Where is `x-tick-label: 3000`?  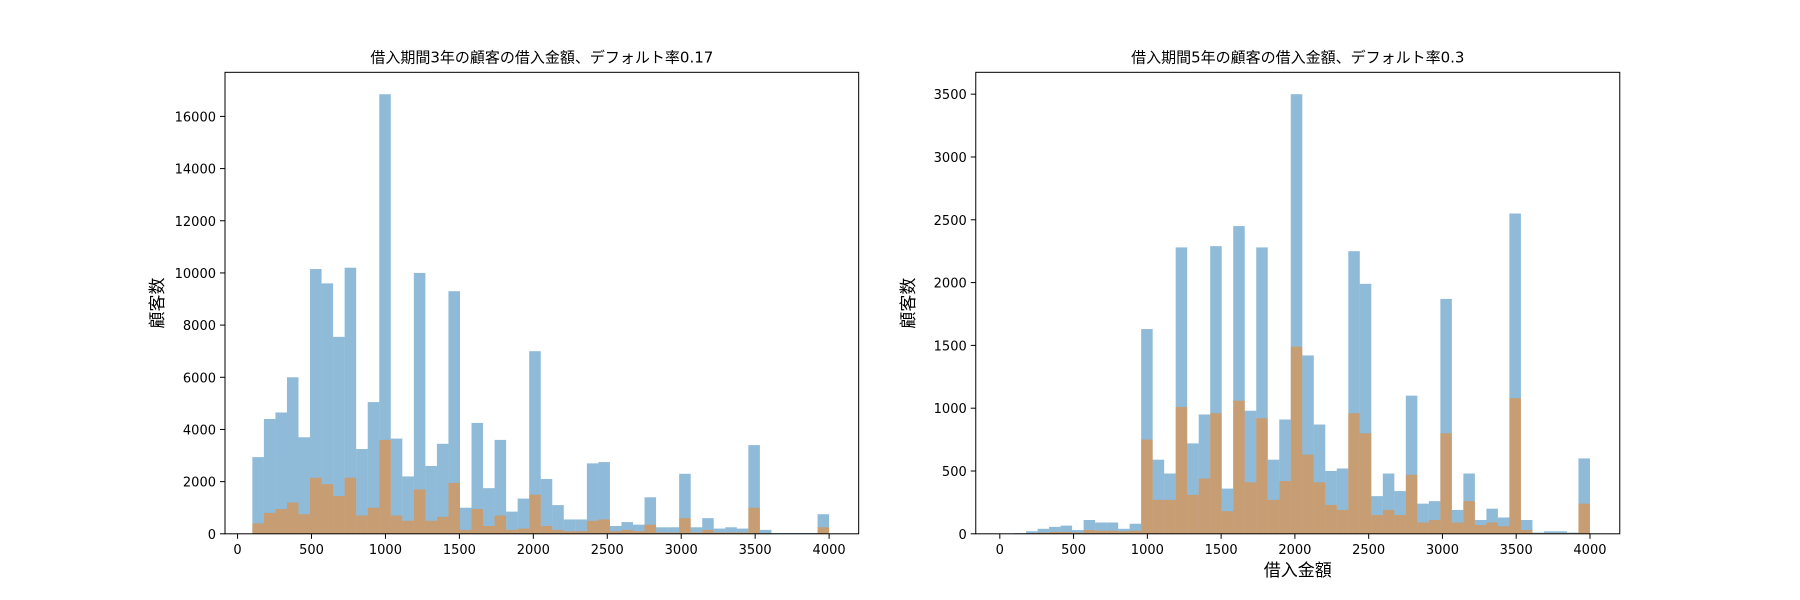 x-tick-label: 3000 is located at coordinates (681, 550).